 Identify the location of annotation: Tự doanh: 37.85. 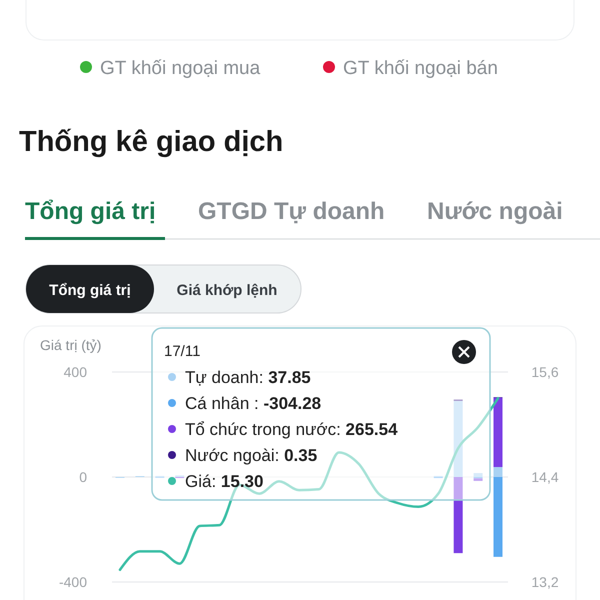
(248, 377).